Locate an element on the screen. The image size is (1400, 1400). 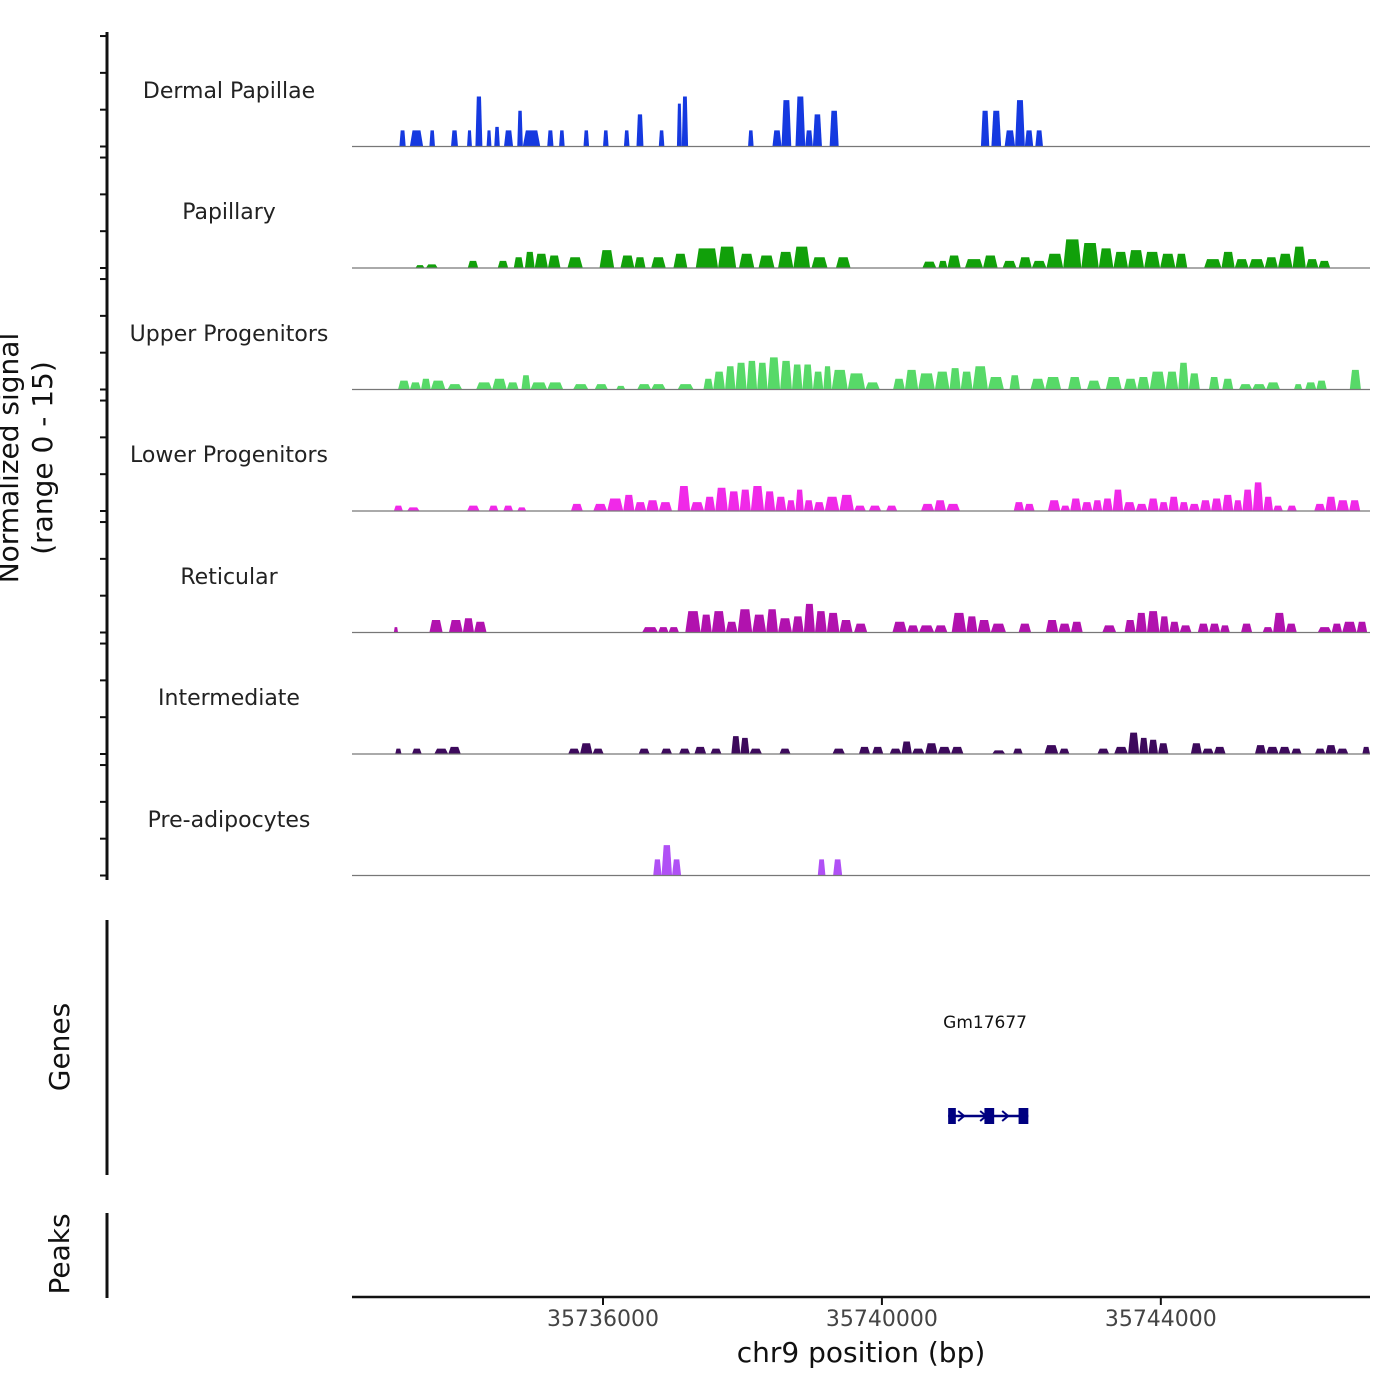
track-label: Dermal Papillae is located at coordinates (229, 91).